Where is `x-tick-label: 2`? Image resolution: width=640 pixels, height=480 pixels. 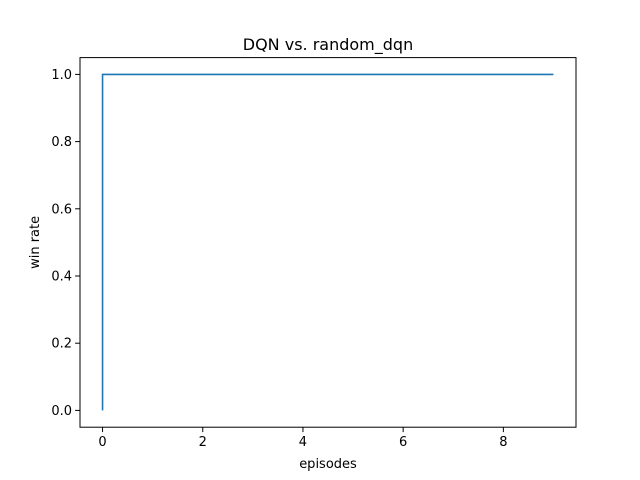
x-tick-label: 2 is located at coordinates (203, 442).